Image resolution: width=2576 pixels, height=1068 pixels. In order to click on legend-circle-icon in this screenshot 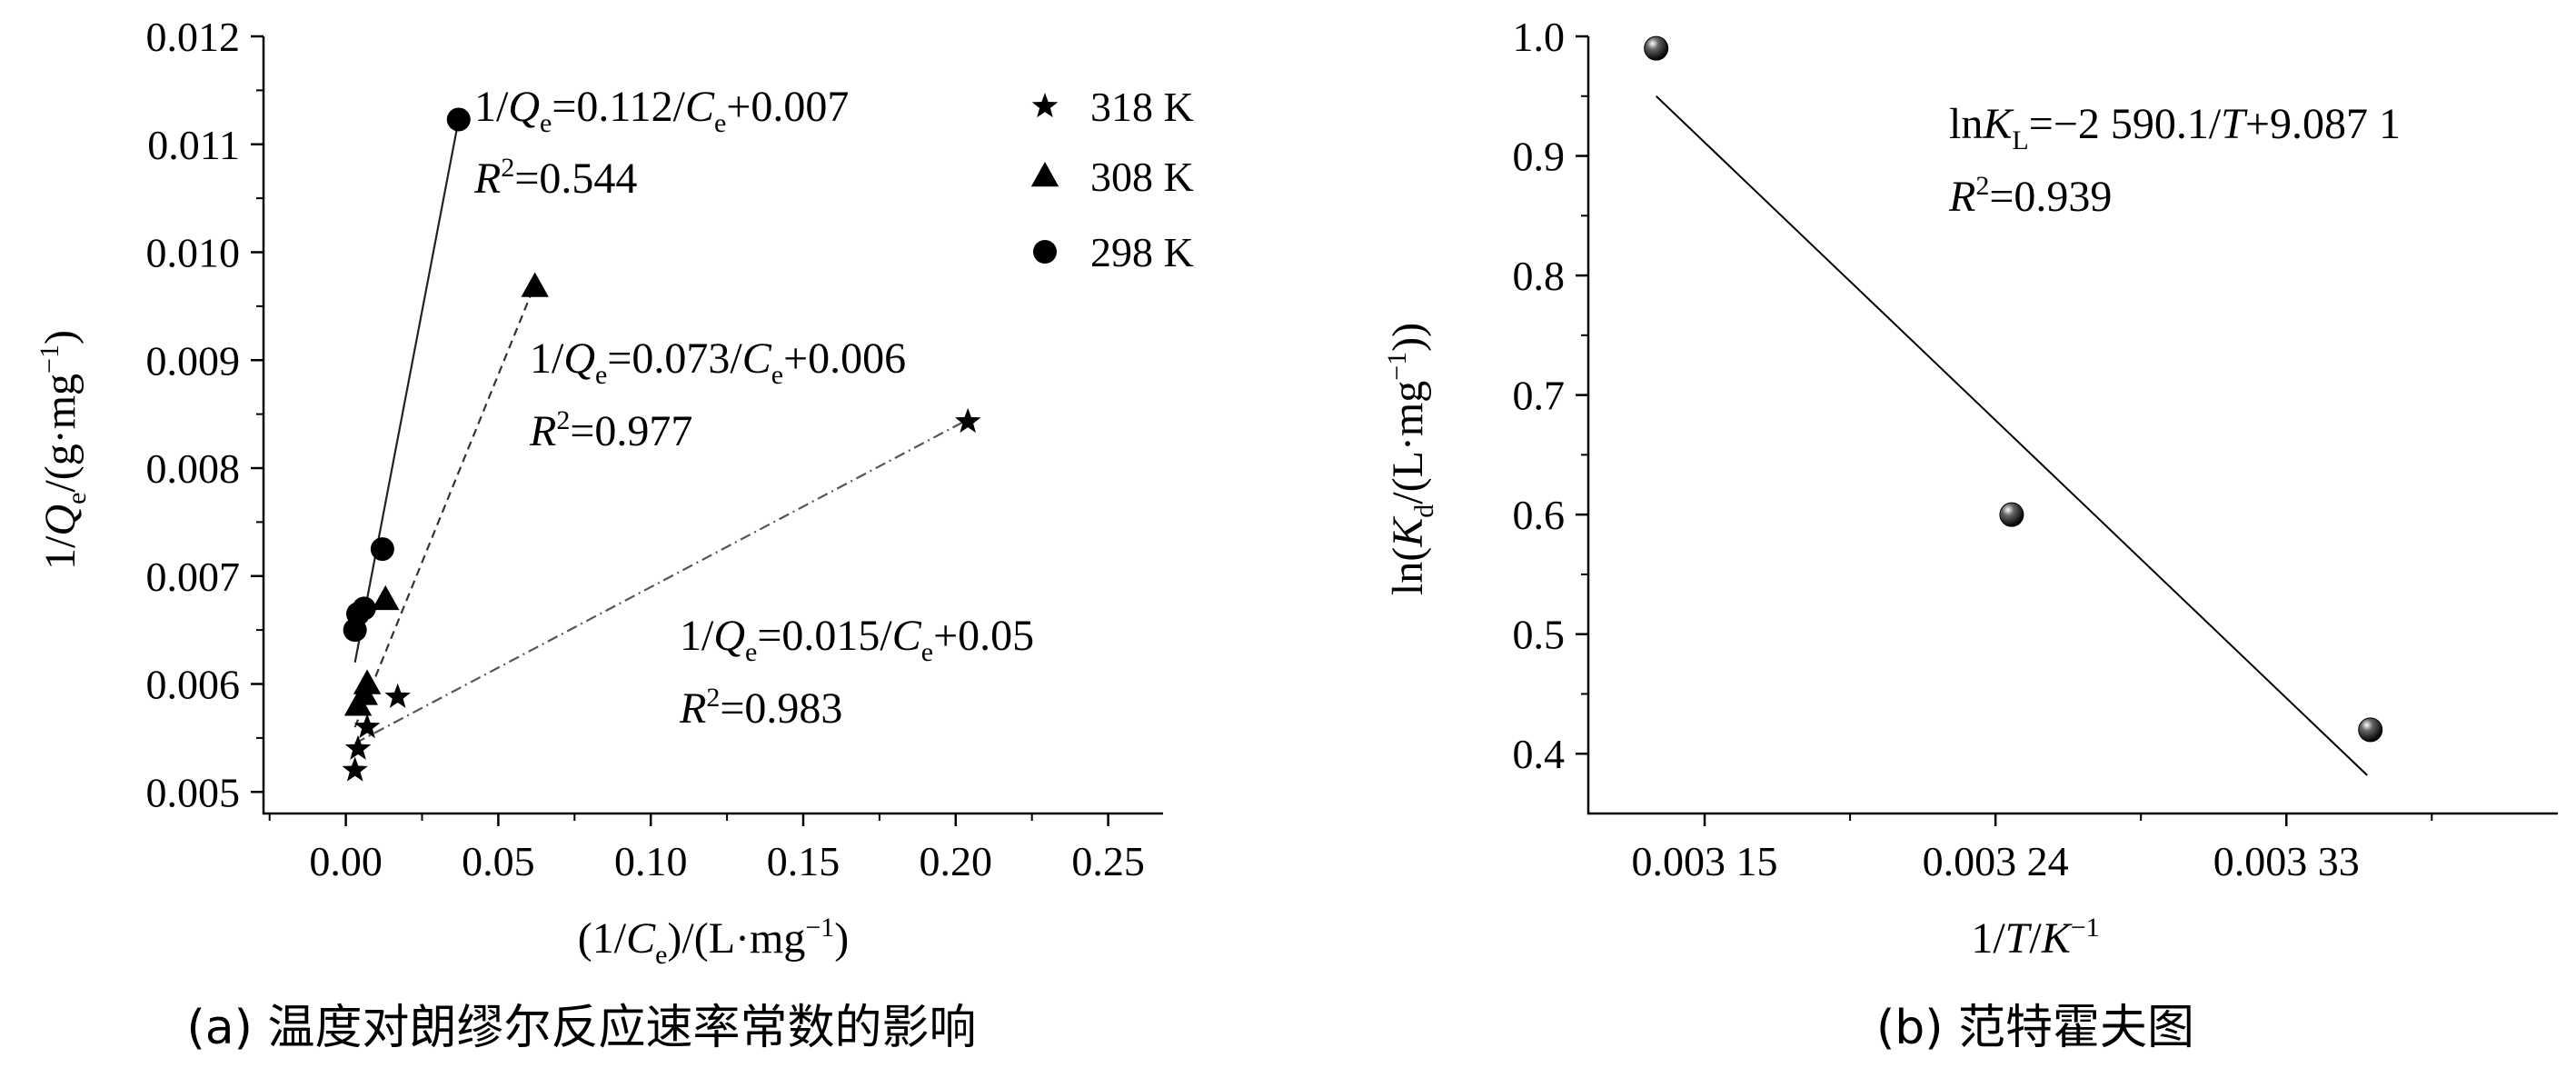, I will do `click(1045, 252)`.